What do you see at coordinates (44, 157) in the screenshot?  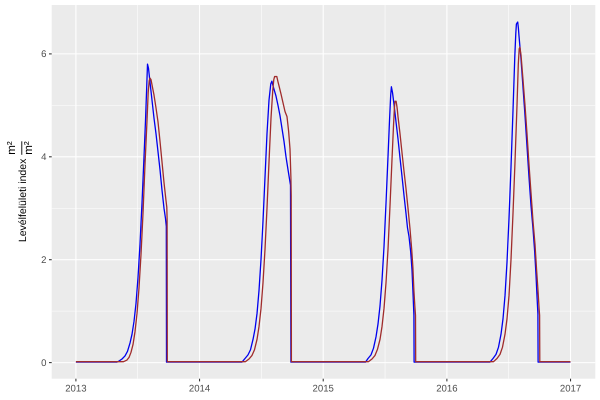 I see `svg-text: 4` at bounding box center [44, 157].